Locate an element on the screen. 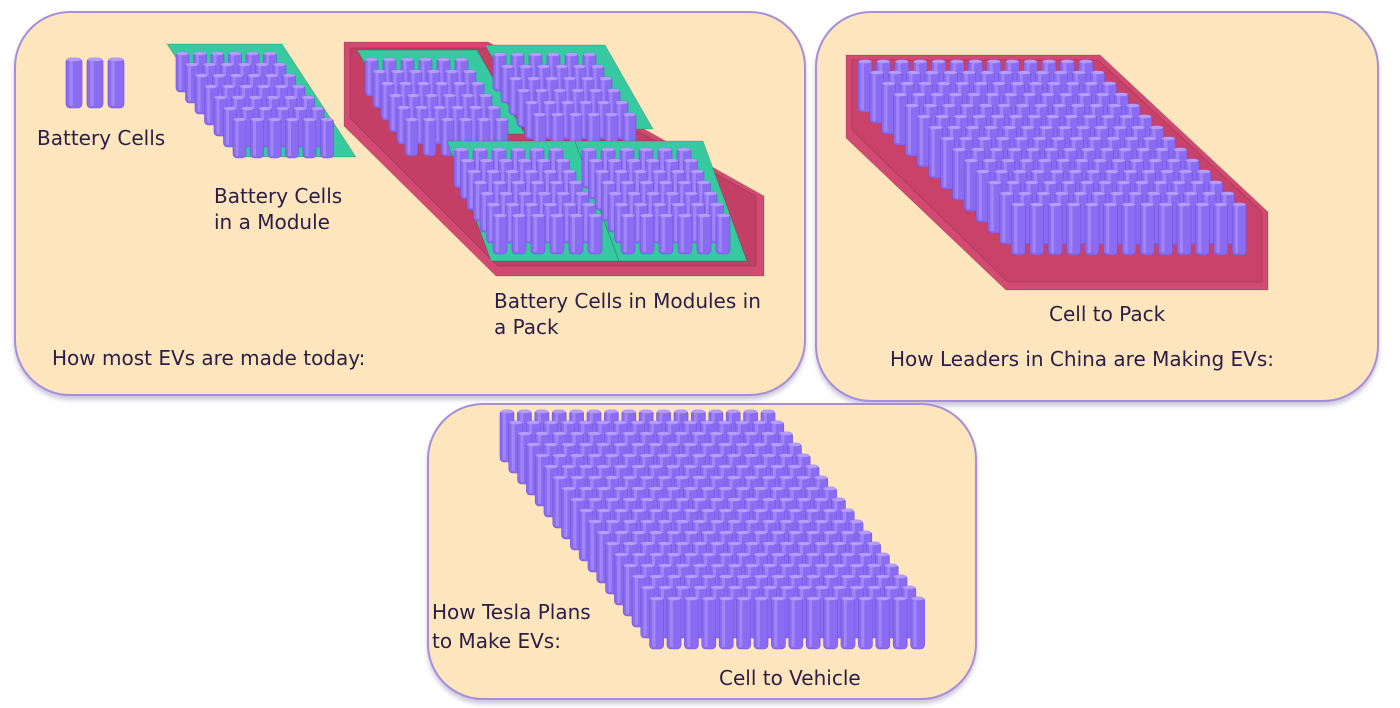 The width and height of the screenshot is (1400, 708). battery-module-illustration is located at coordinates (261, 101).